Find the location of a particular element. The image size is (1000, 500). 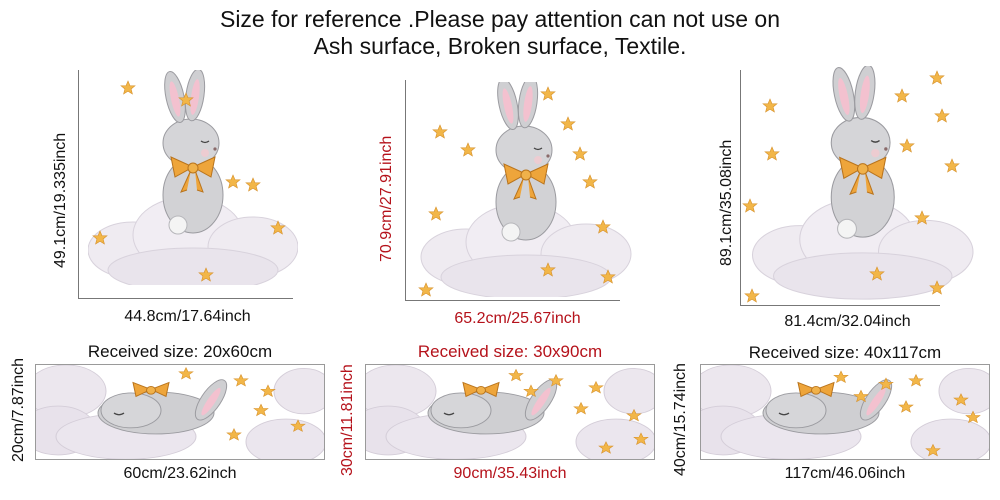

height-guide-medium is located at coordinates (405, 190).